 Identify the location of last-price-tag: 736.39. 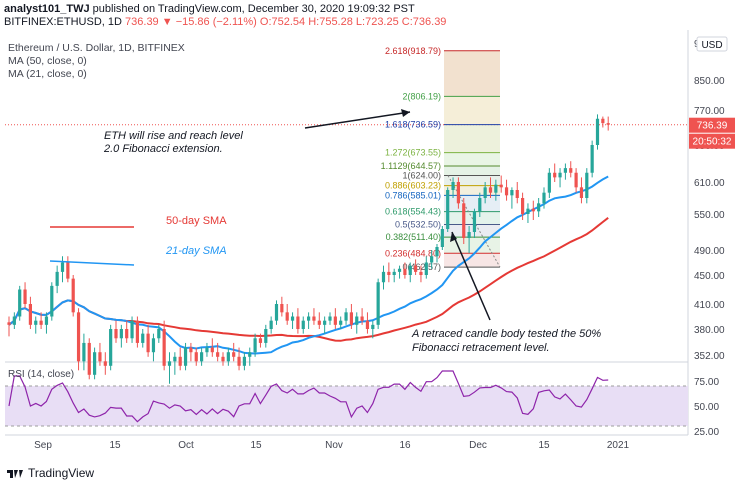
(712, 126).